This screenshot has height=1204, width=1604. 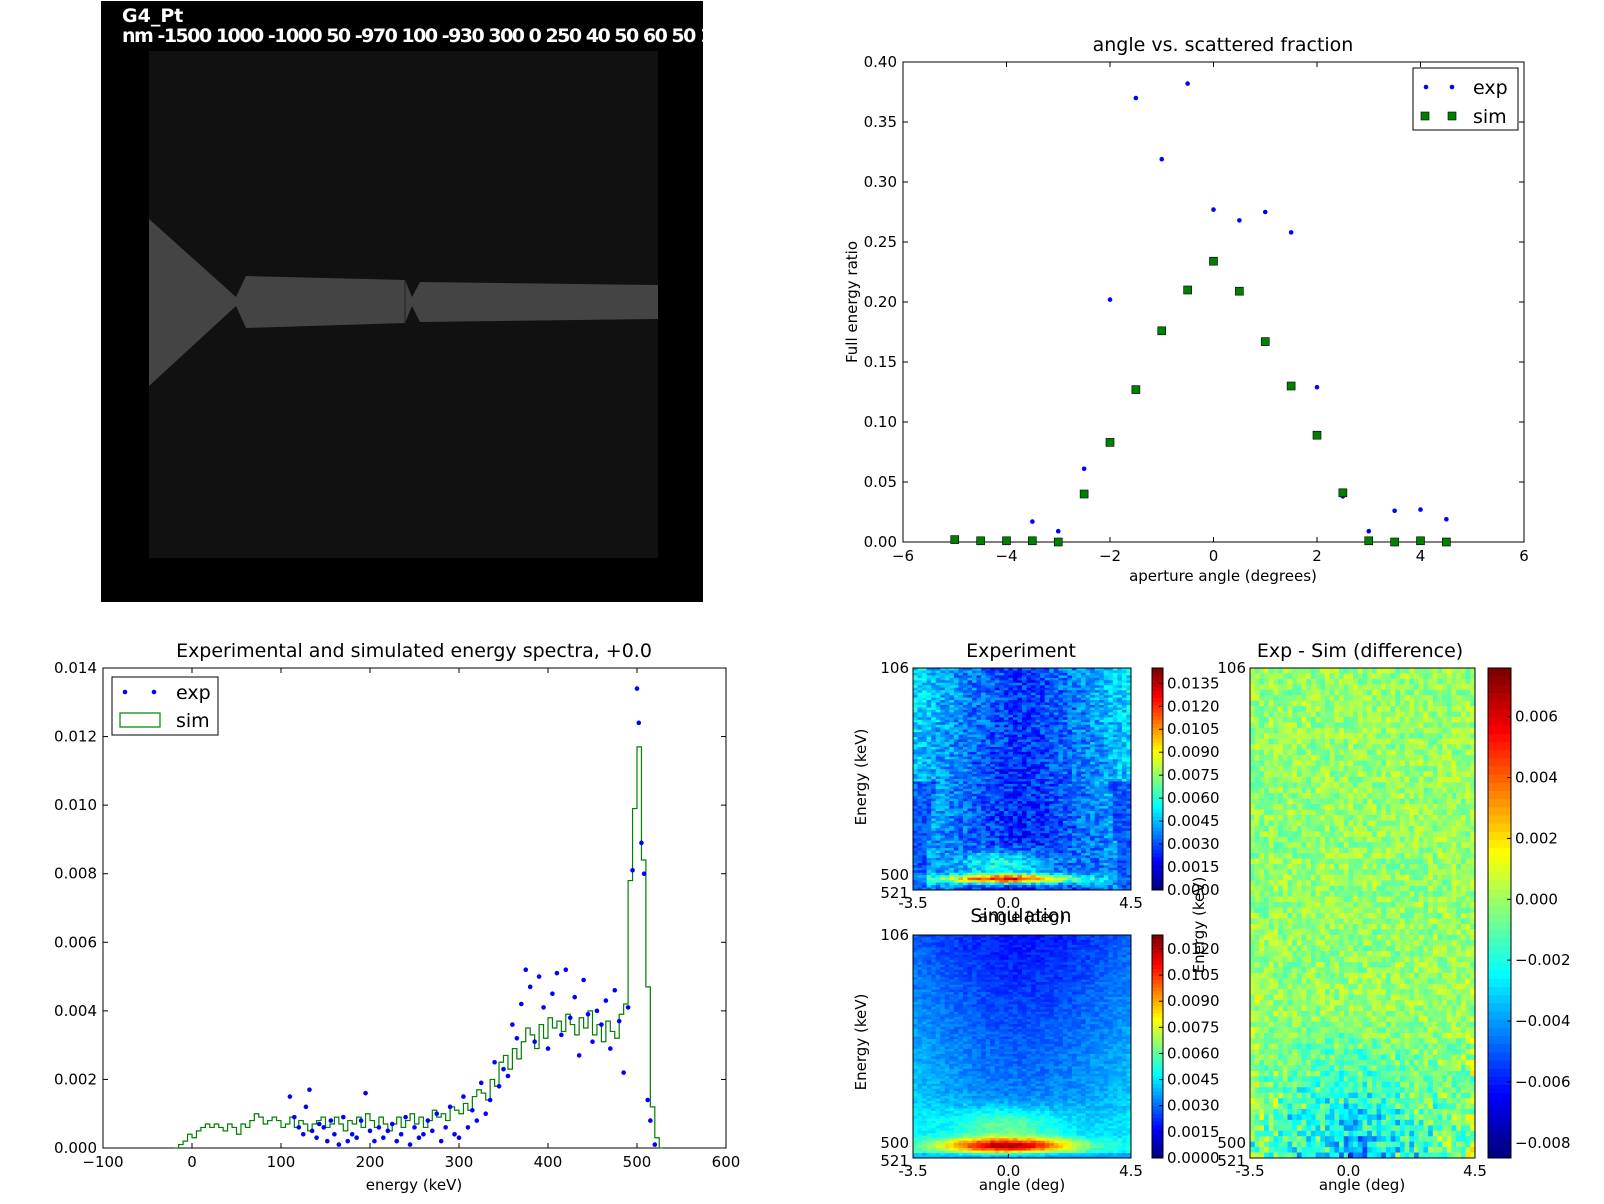 What do you see at coordinates (880, 242) in the screenshot?
I see `y-tick-label: 0.25` at bounding box center [880, 242].